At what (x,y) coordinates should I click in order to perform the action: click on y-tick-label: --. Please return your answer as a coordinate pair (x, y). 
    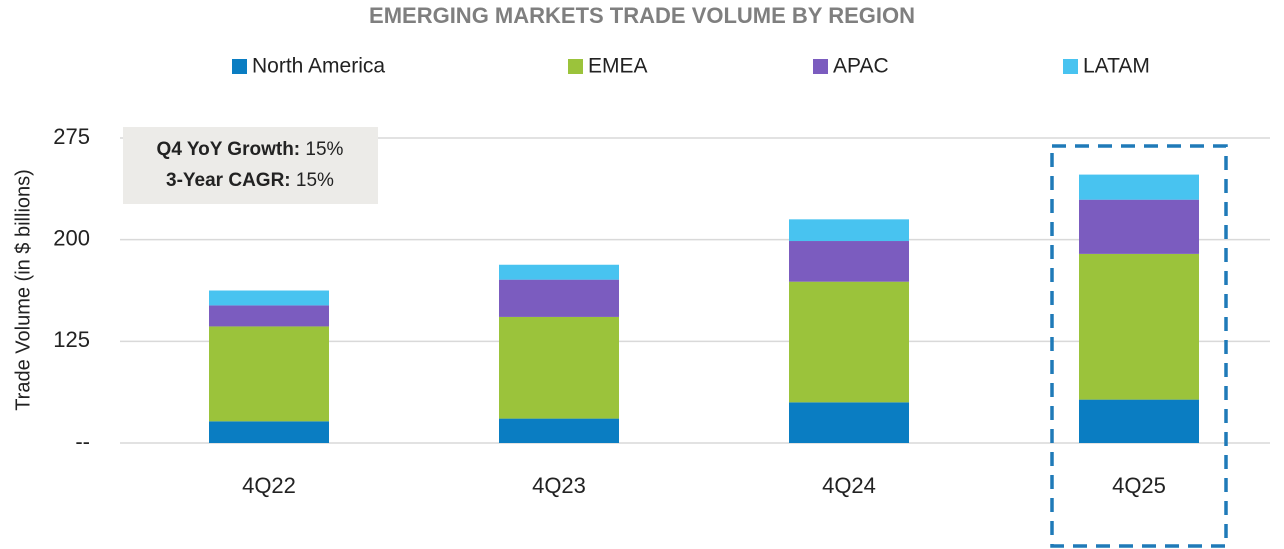
    Looking at the image, I should click on (82, 441).